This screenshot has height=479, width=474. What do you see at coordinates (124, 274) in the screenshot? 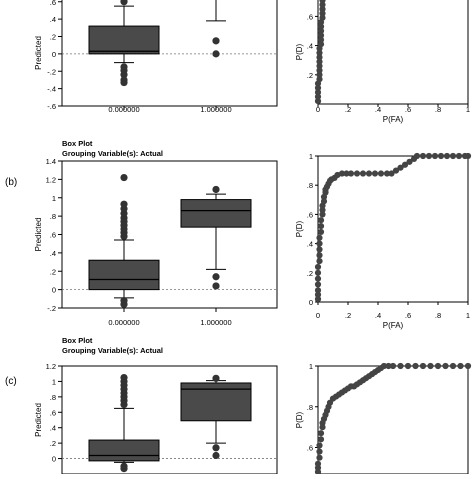
I see `box-body` at bounding box center [124, 274].